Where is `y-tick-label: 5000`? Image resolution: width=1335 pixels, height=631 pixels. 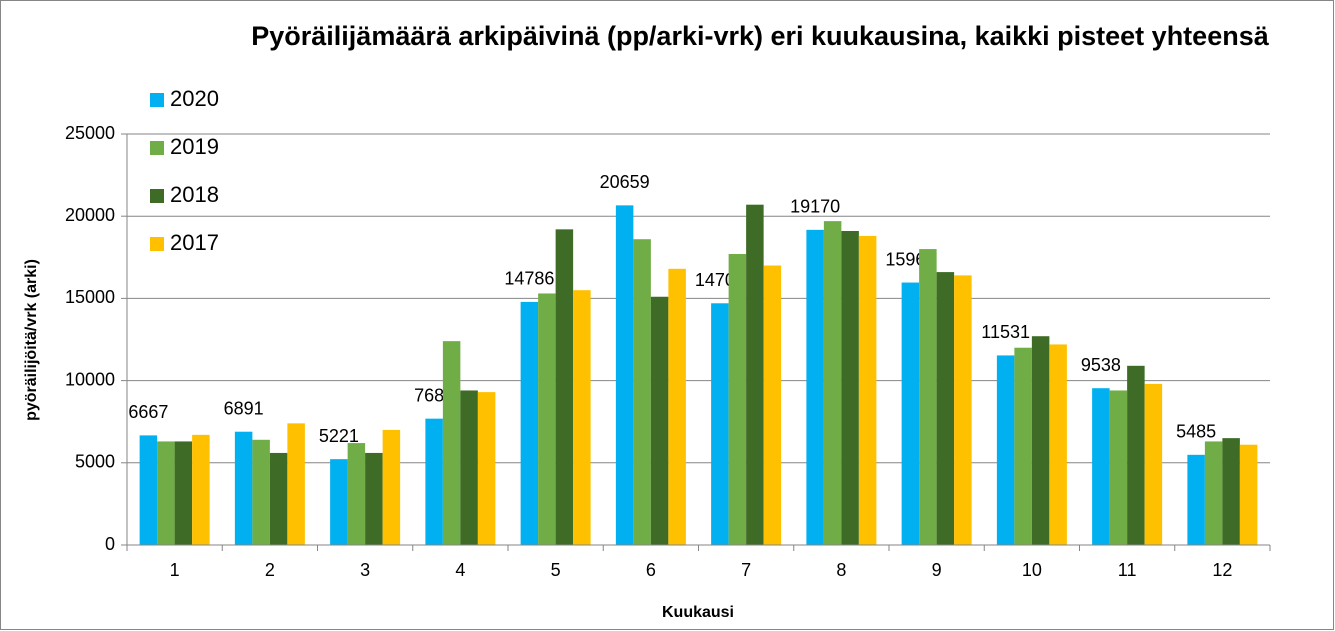 y-tick-label: 5000 is located at coordinates (95, 462).